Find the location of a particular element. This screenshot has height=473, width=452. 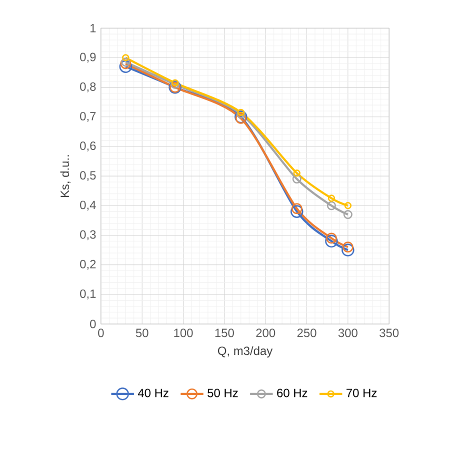

y-tick-label: 0,7 is located at coordinates (88, 117).